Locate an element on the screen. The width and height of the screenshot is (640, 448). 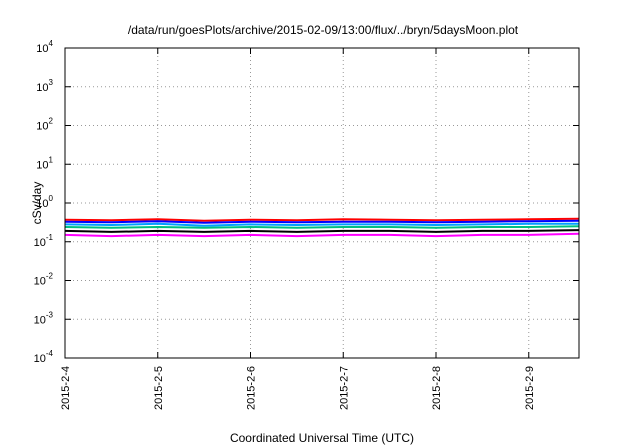
x-tick-label: 2015-2-9 is located at coordinates (530, 388).